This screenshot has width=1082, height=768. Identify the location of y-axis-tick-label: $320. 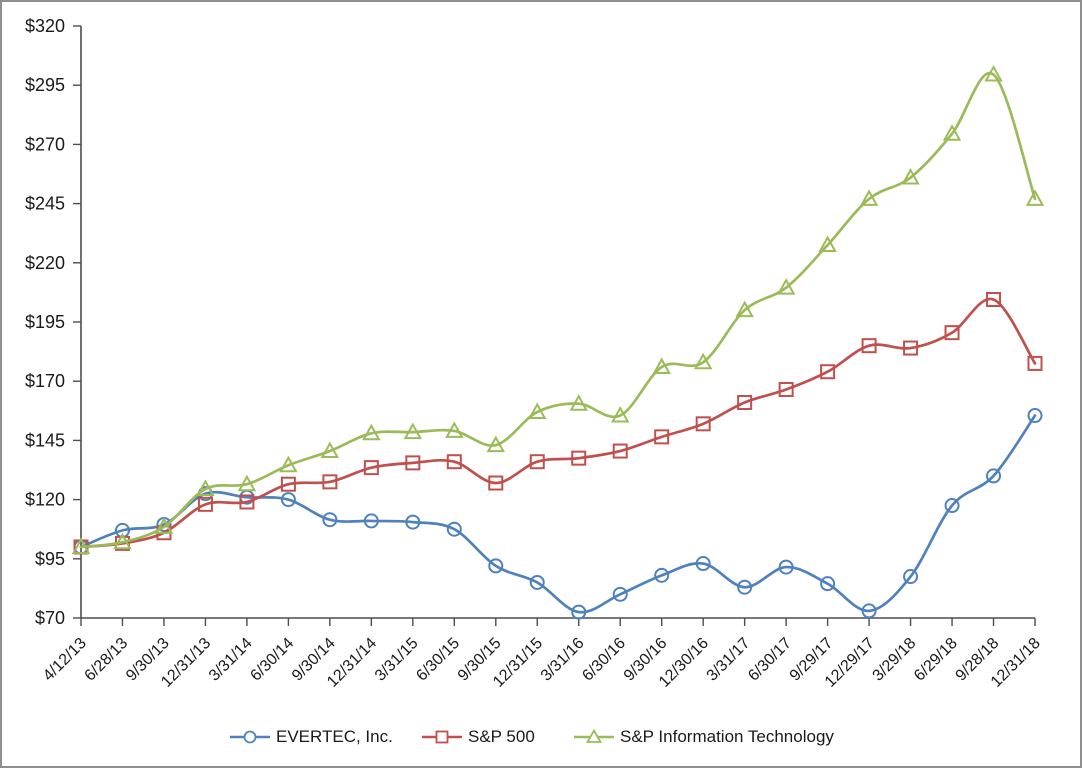
(45, 26).